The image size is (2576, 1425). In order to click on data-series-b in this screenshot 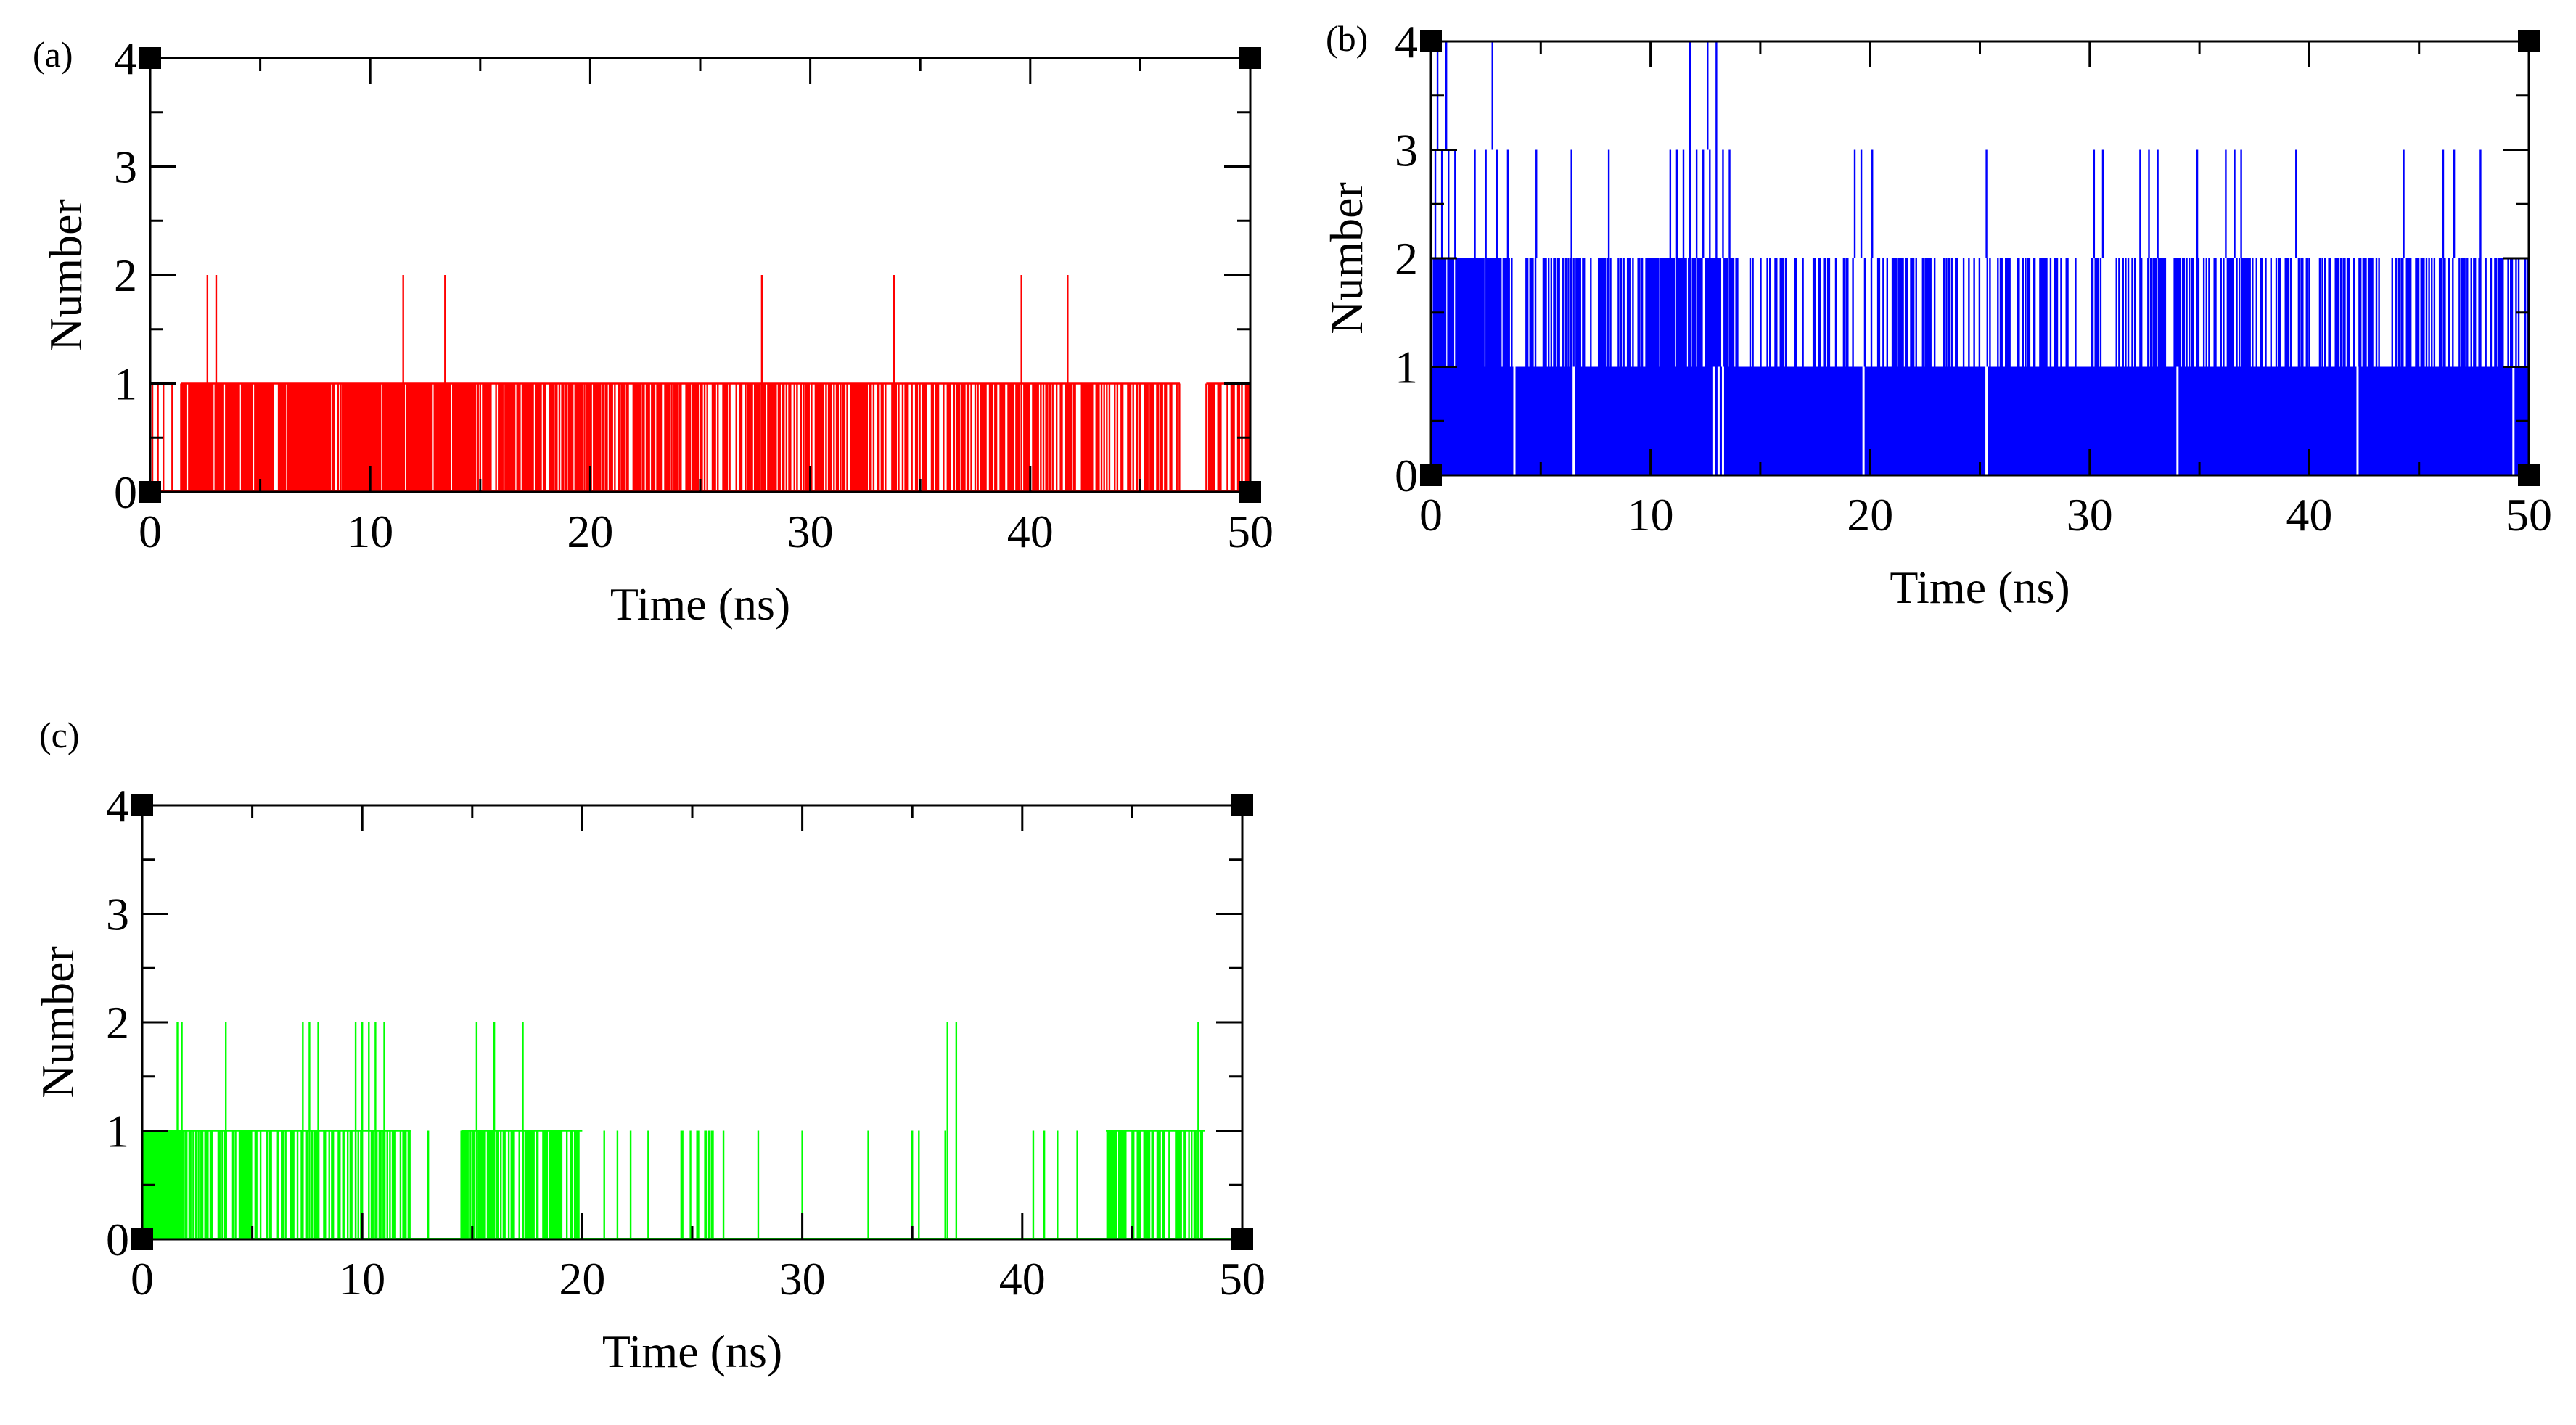, I will do `click(1979, 258)`.